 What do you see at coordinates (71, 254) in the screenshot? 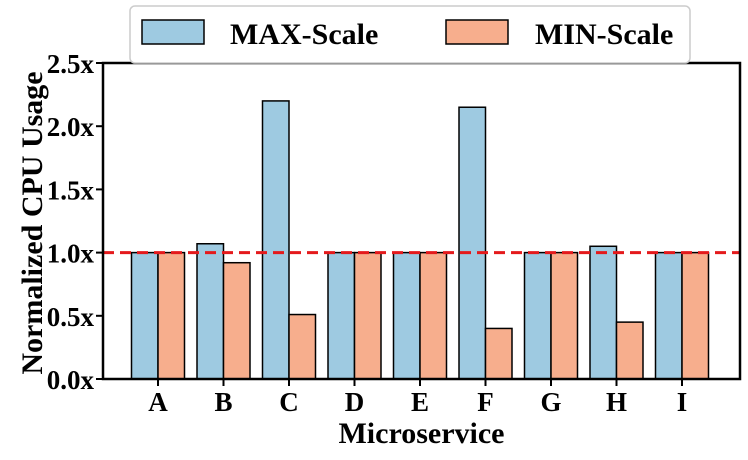
I see `y-tick-label: 1.0x` at bounding box center [71, 254].